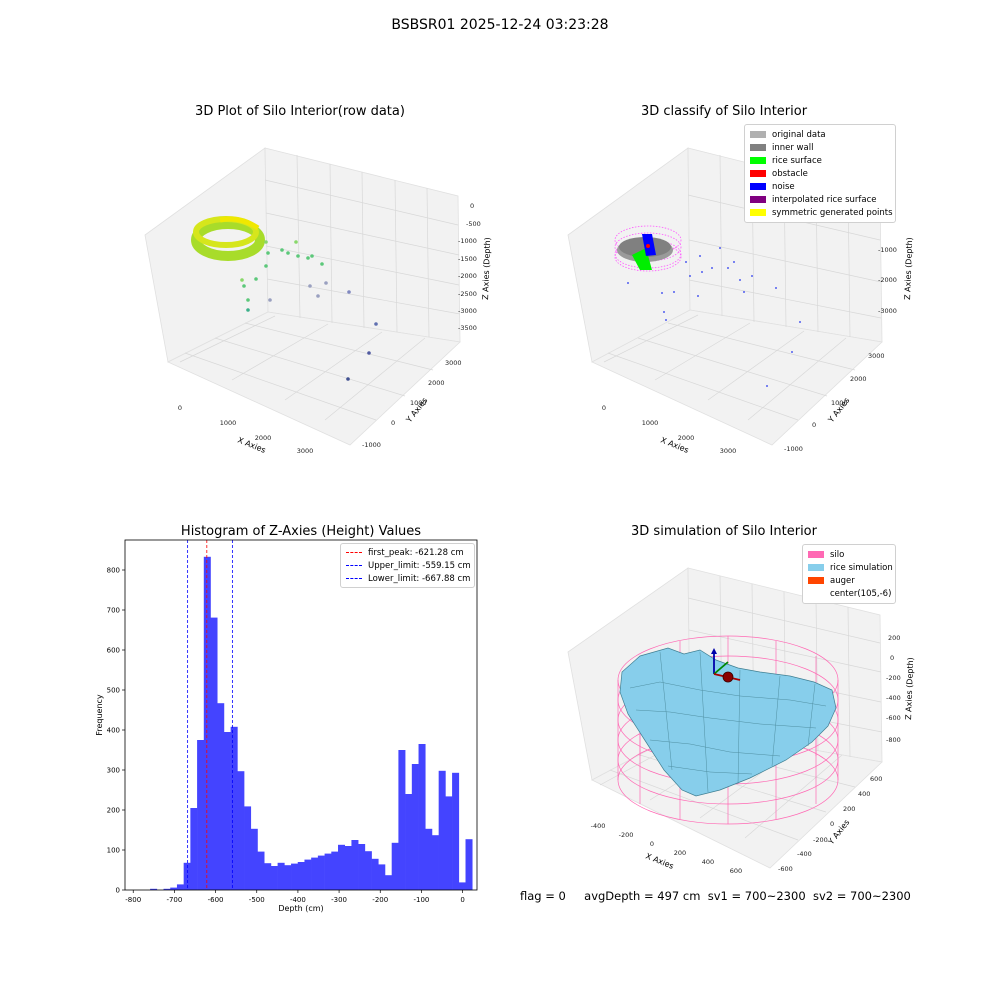 Image resolution: width=1000 pixels, height=1000 pixels. Describe the element at coordinates (626, 835) in the screenshot. I see `simulation-xtick: -200` at that location.